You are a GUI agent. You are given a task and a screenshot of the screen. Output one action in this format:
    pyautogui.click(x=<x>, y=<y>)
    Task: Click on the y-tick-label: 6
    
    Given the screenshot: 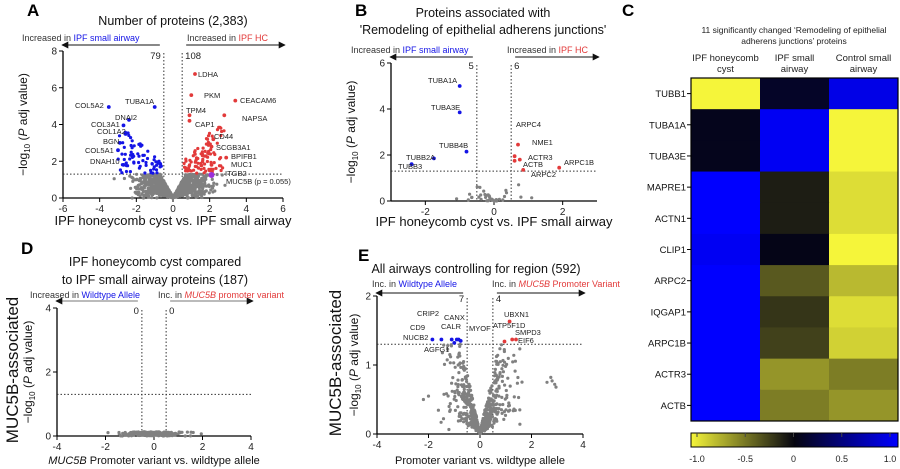 What is the action you would take?
    pyautogui.click(x=382, y=64)
    